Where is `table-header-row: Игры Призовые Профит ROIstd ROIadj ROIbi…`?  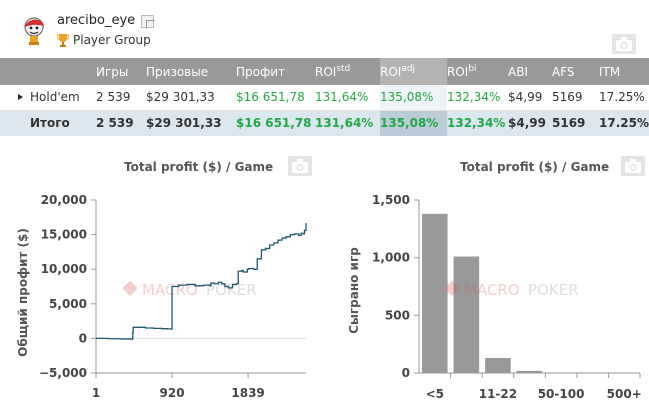 table-header-row: Игры Призовые Профит ROIstd ROIadj ROIbi… is located at coordinates (324, 71).